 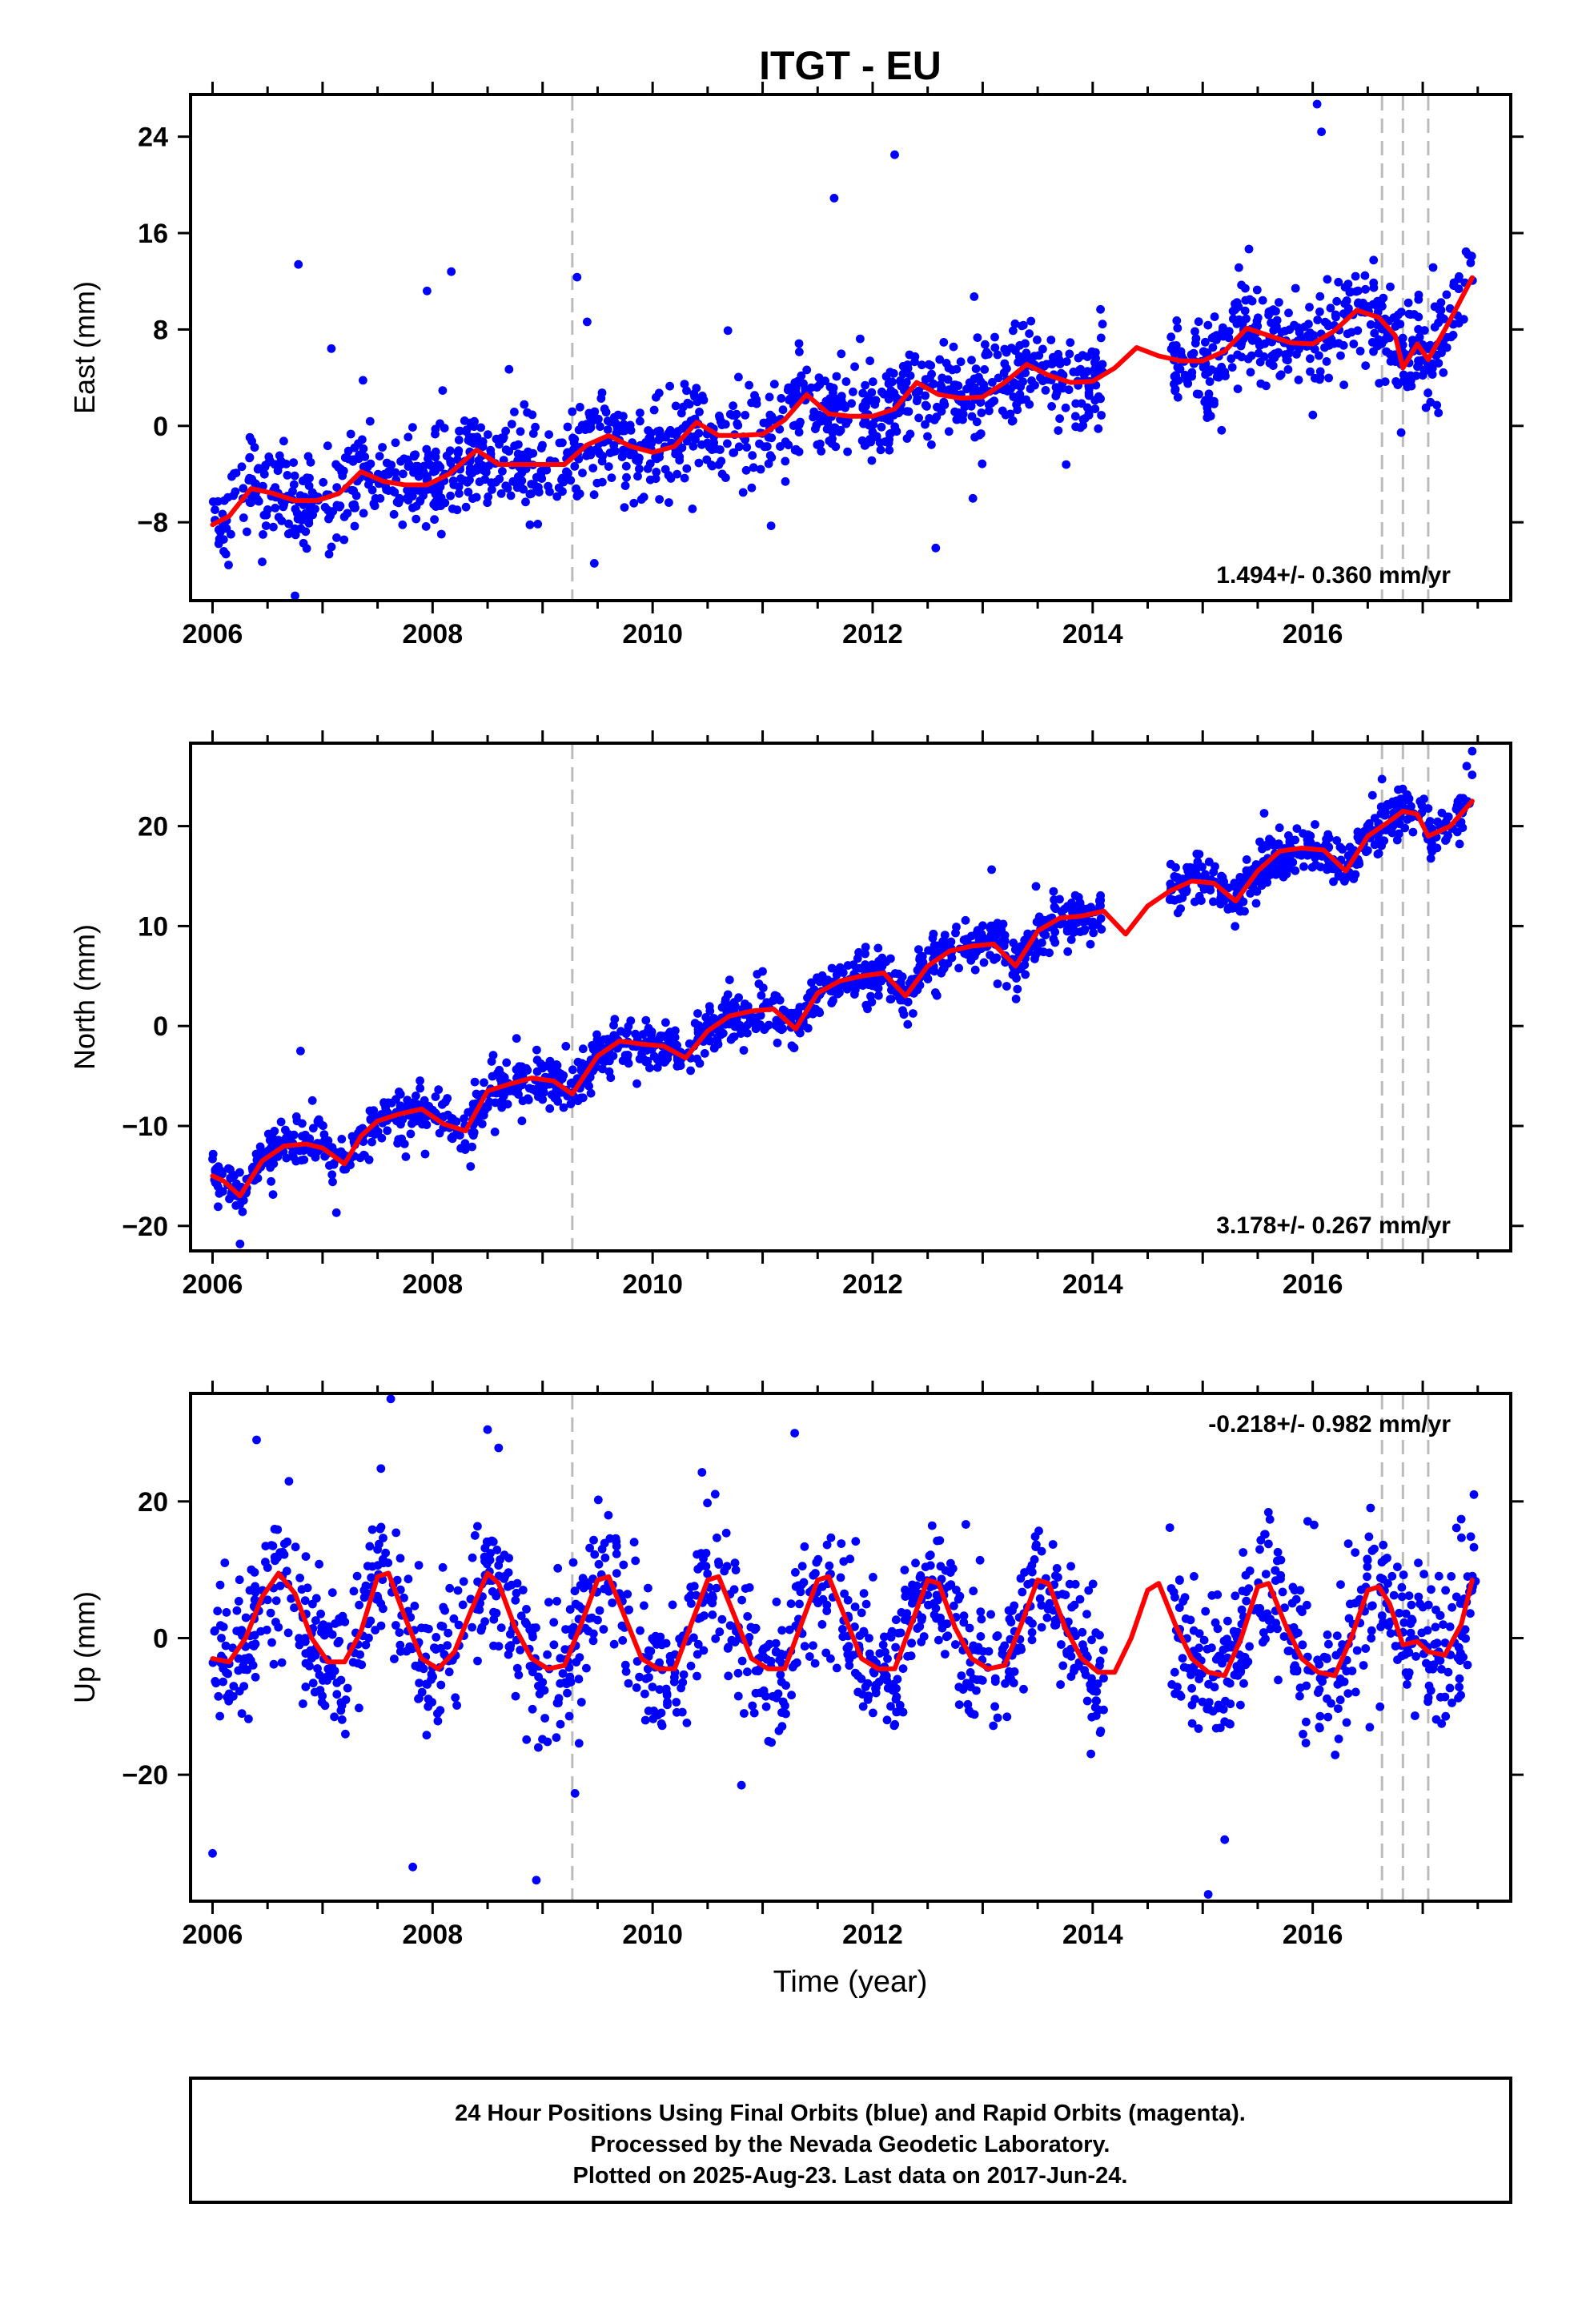 I want to click on x-tick-label: 2012, so click(x=873, y=1284).